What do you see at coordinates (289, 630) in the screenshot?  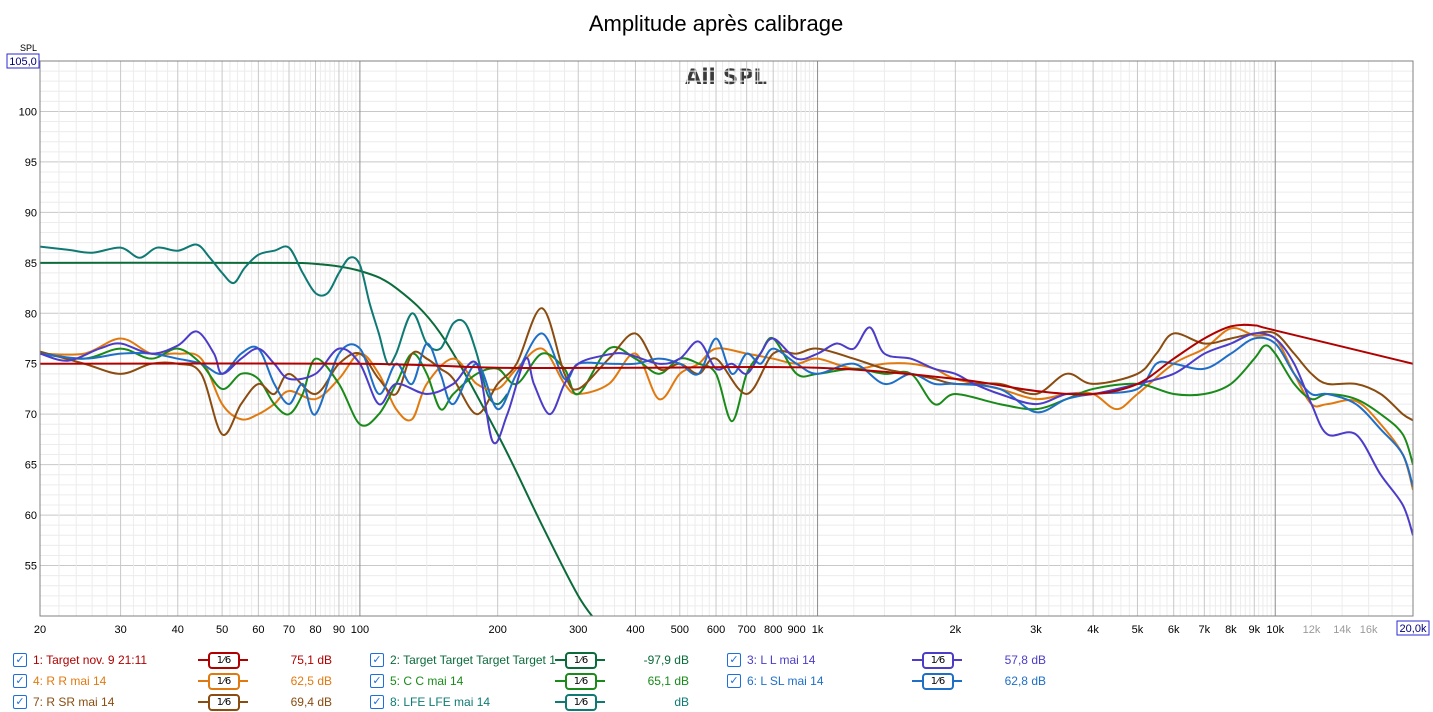 I see `x-tick-label: 70` at bounding box center [289, 630].